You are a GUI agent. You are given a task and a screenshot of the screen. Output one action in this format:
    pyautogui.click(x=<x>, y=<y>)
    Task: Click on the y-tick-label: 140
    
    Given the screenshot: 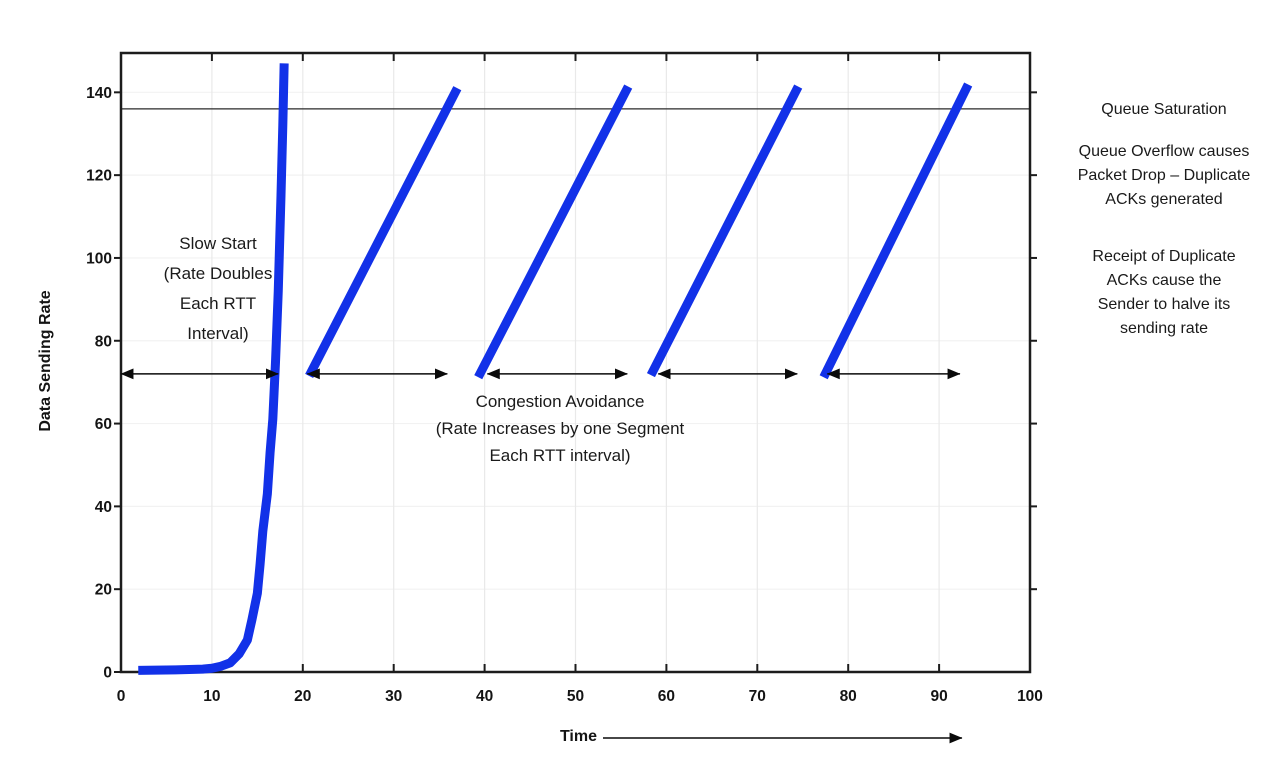 What is the action you would take?
    pyautogui.click(x=99, y=93)
    